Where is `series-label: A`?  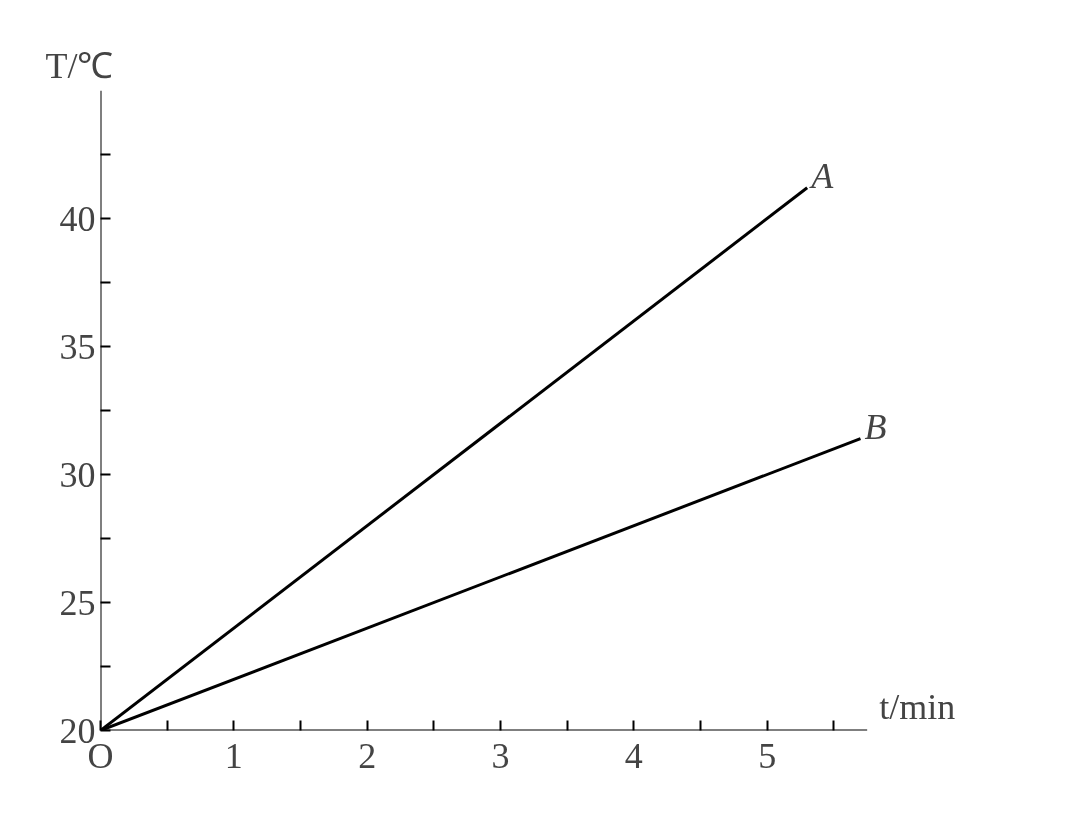 series-label: A is located at coordinates (822, 175).